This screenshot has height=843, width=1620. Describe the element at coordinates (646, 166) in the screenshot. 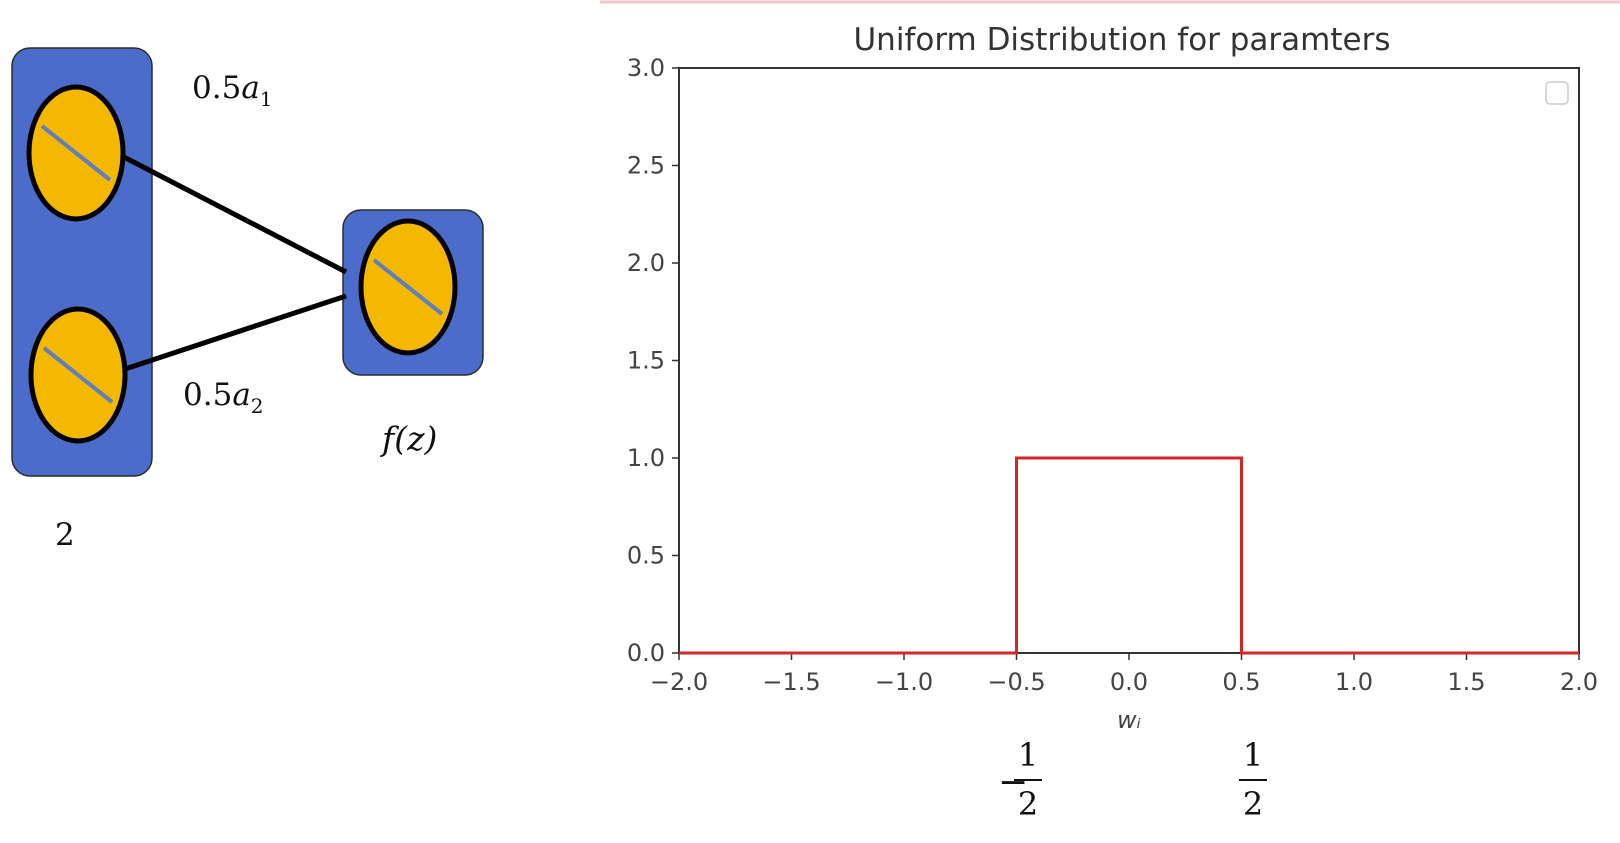

I see `y-tick-label: 2.5` at that location.